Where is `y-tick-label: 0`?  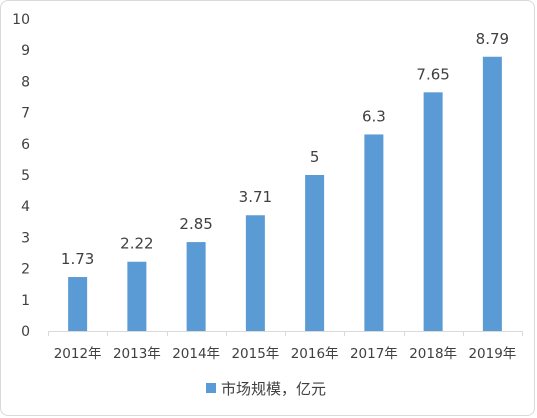 y-tick-label: 0 is located at coordinates (25, 332).